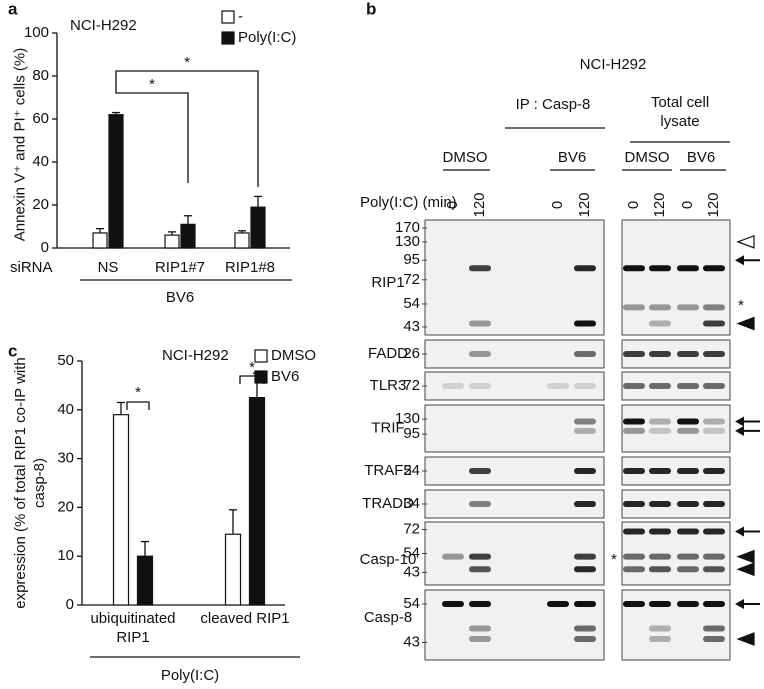 The width and height of the screenshot is (764, 689). What do you see at coordinates (388, 503) in the screenshot?
I see `blot-name: TRADD` at bounding box center [388, 503].